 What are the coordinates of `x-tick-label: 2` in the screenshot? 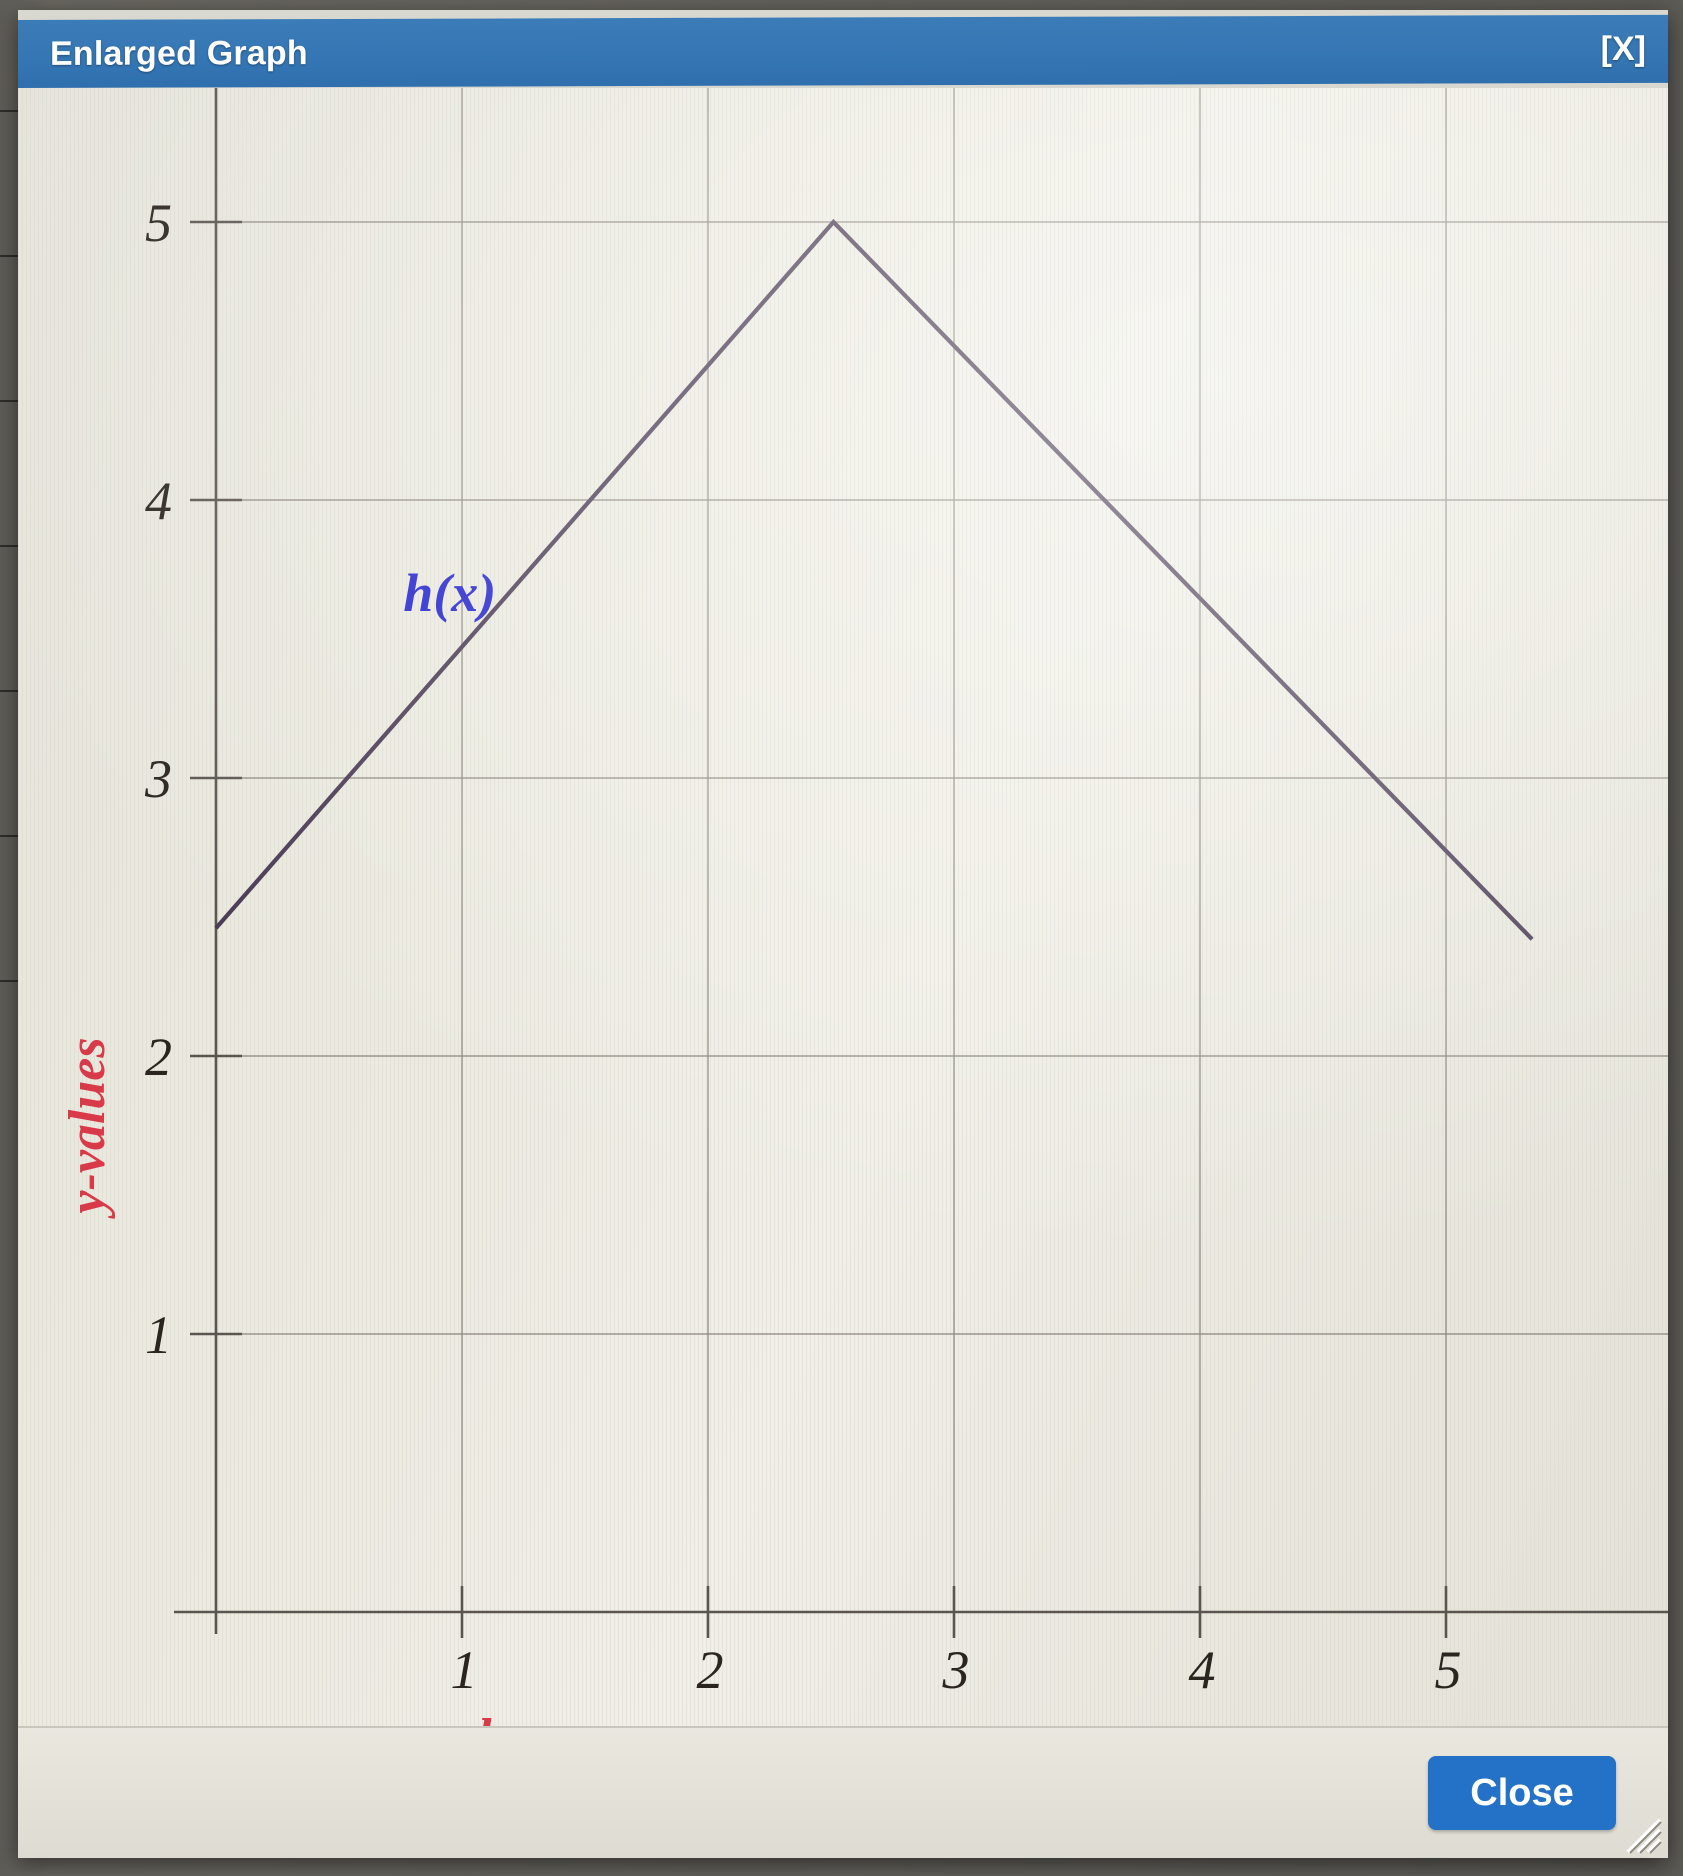 It's located at (710, 1670).